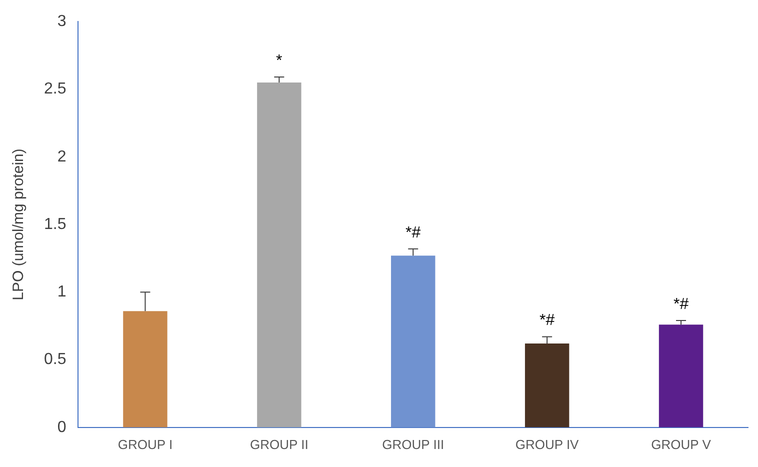 The height and width of the screenshot is (467, 758). I want to click on x-tick-label: GROUP II, so click(279, 444).